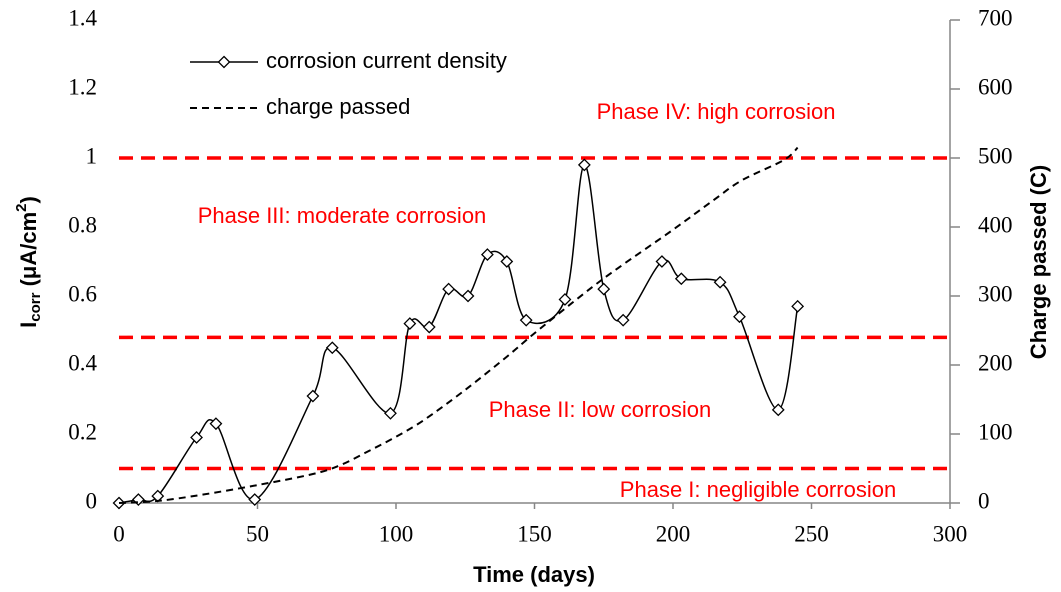  Describe the element at coordinates (396, 533) in the screenshot. I see `x-tick-label: 100` at that location.